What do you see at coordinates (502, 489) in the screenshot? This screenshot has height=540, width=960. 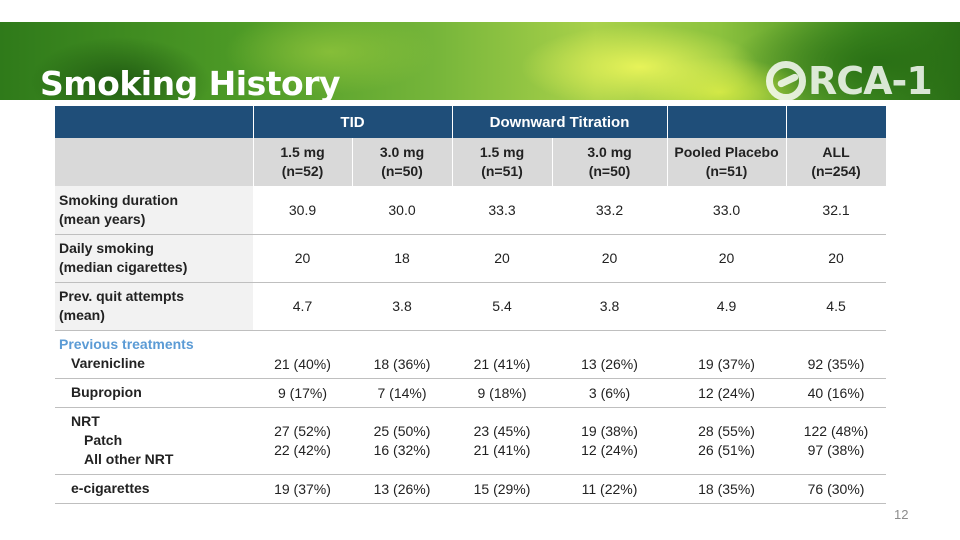 I see `table-cell: 15 (29%)` at bounding box center [502, 489].